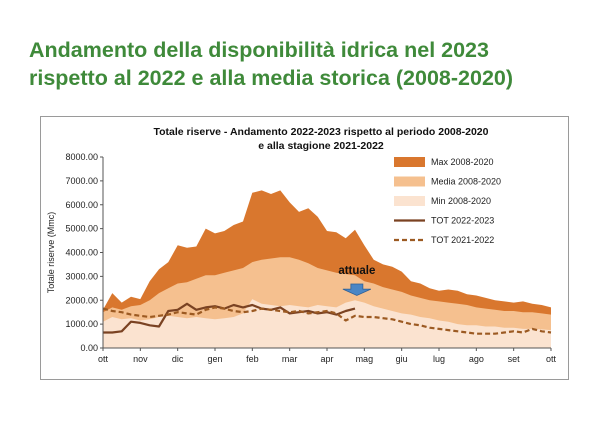 This screenshot has width=610, height=431. What do you see at coordinates (252, 359) in the screenshot?
I see `x-tick-label: feb` at bounding box center [252, 359].